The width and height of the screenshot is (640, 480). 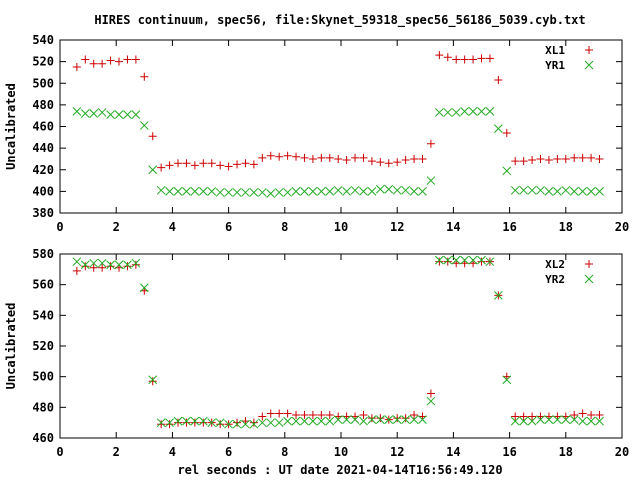 I want to click on legend-label: YR2, so click(x=555, y=279).